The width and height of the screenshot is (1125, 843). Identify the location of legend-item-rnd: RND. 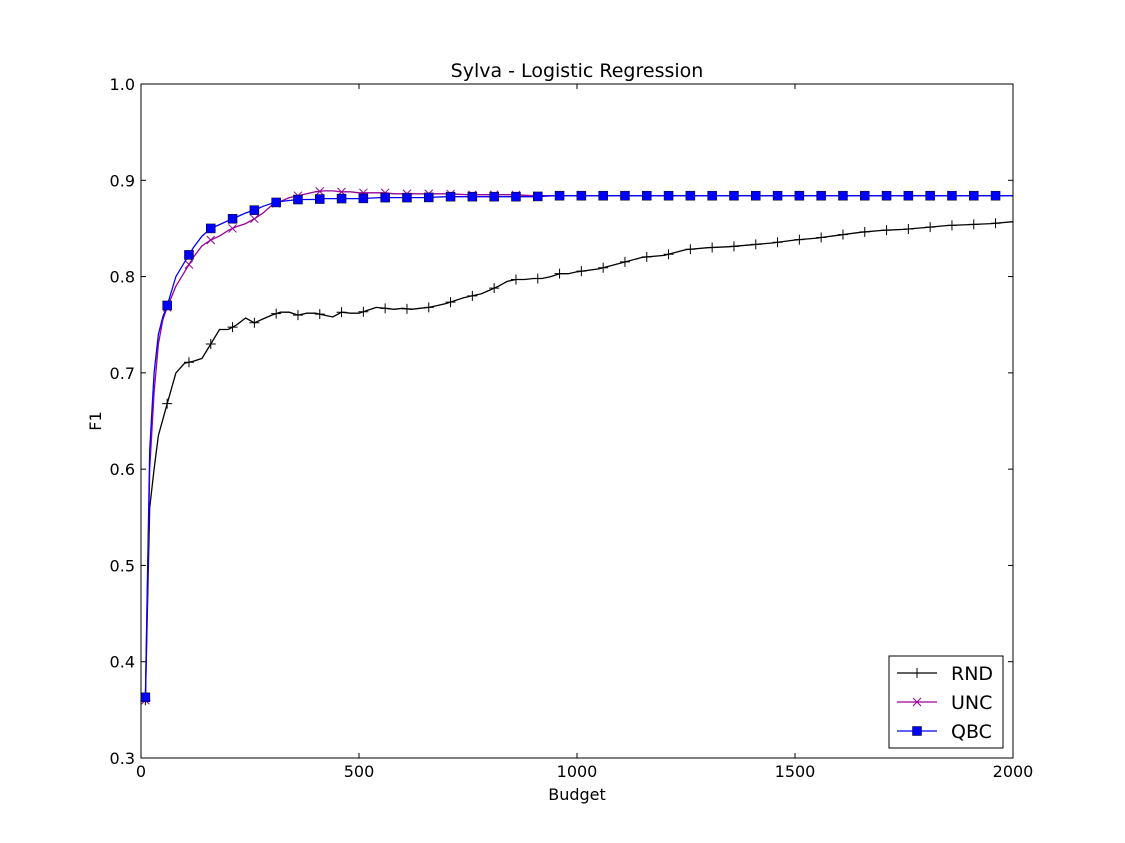
(945, 674).